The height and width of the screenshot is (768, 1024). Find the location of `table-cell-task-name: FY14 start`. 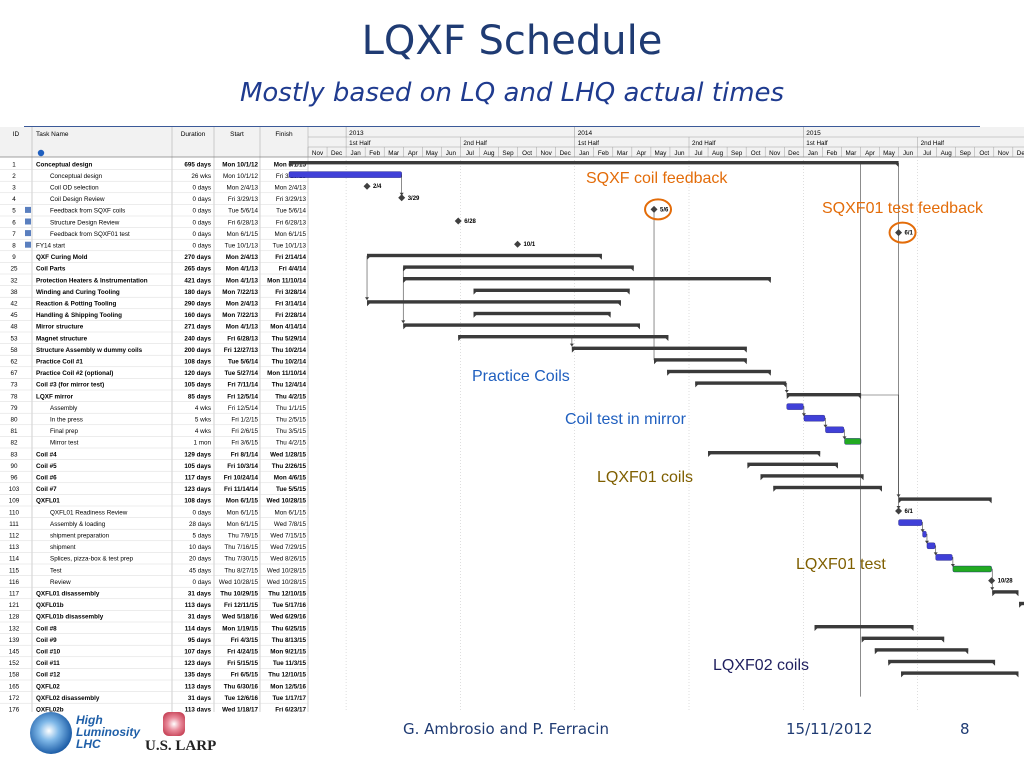

table-cell-task-name: FY14 start is located at coordinates (50, 246).